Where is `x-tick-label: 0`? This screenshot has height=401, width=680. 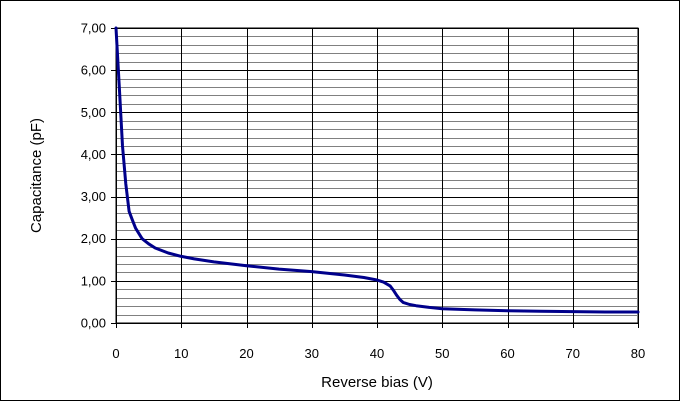 x-tick-label: 0 is located at coordinates (115, 353).